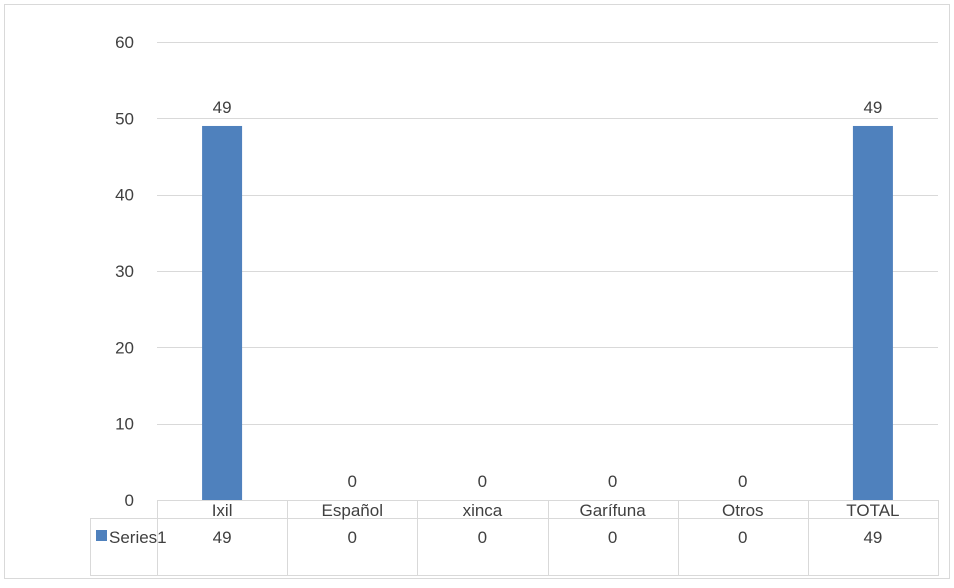 This screenshot has width=954, height=588. What do you see at coordinates (124, 118) in the screenshot?
I see `y-tick-label: 50` at bounding box center [124, 118].